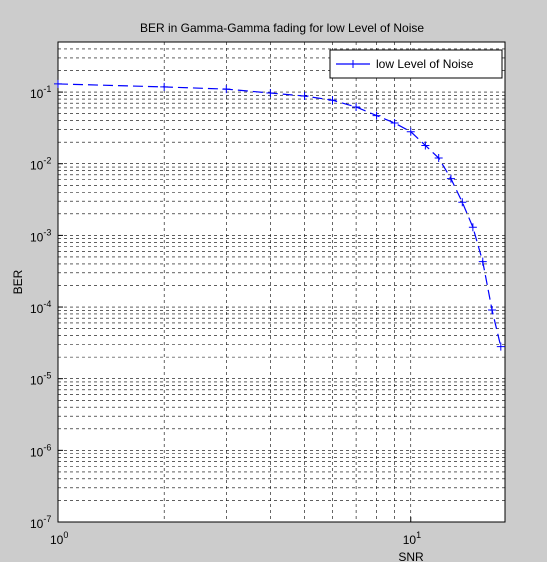  I want to click on y-tick-label: 10⁻⁴, so click(40, 307).